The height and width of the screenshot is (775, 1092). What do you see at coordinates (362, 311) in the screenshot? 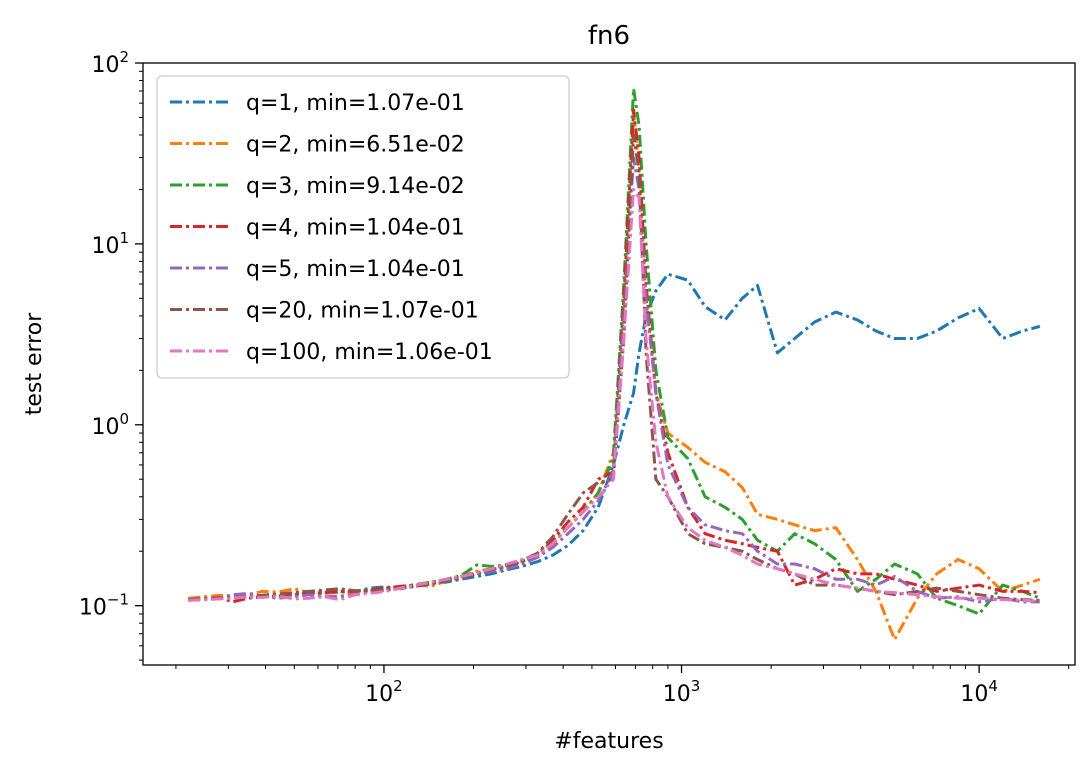
I see `legend-label: q=20, min=1.07e-01` at bounding box center [362, 311].